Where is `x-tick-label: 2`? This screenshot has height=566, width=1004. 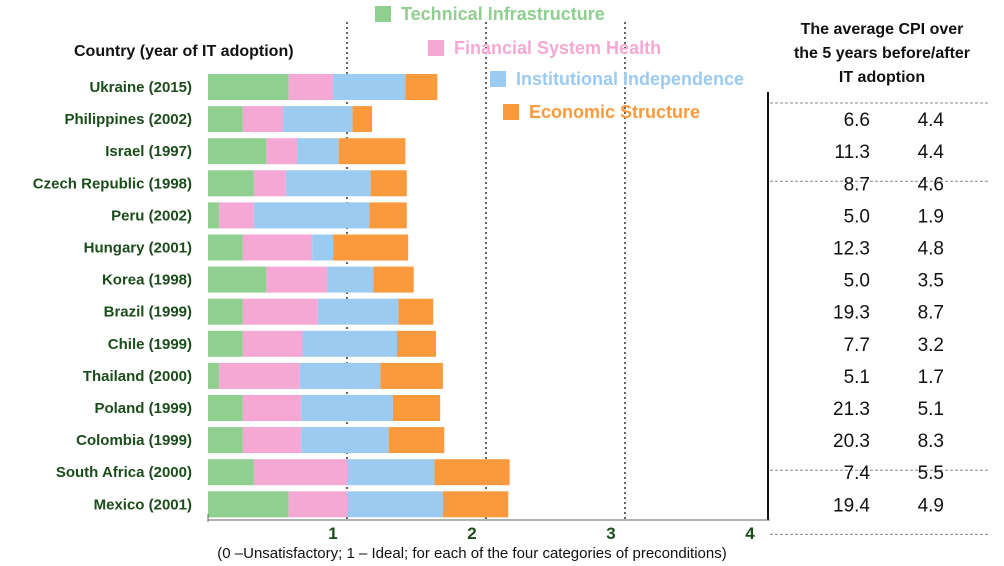
x-tick-label: 2 is located at coordinates (471, 533).